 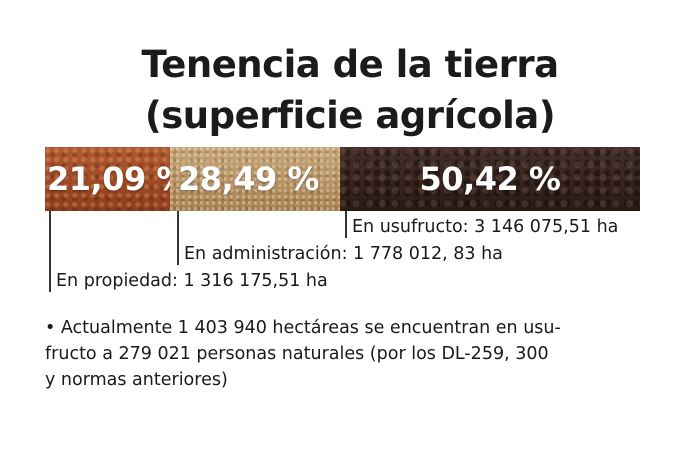 I want to click on bar-segment-usufructo, so click(x=490, y=179).